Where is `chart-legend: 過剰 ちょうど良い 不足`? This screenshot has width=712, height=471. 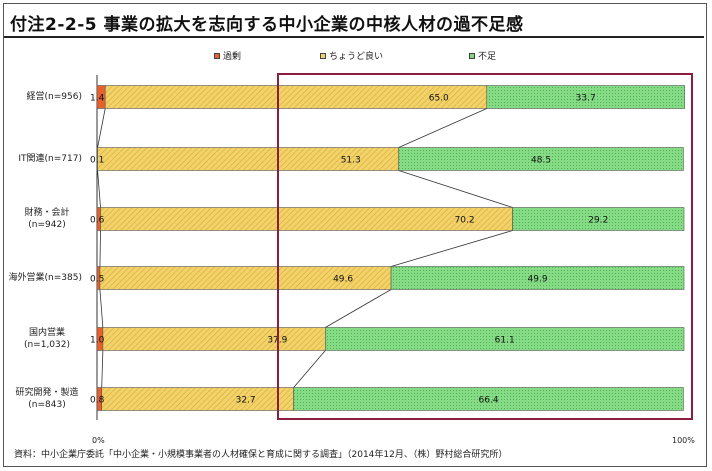 chart-legend: 過剰 ちょうど良い 不足 is located at coordinates (356, 56).